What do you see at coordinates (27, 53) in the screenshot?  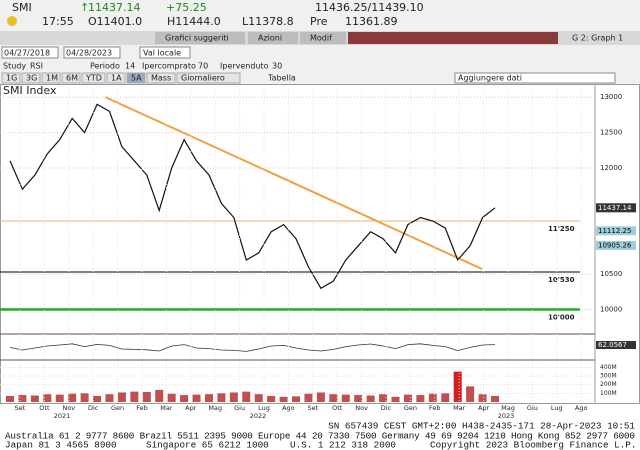 I see `start-date: 04/27/2018` at bounding box center [27, 53].